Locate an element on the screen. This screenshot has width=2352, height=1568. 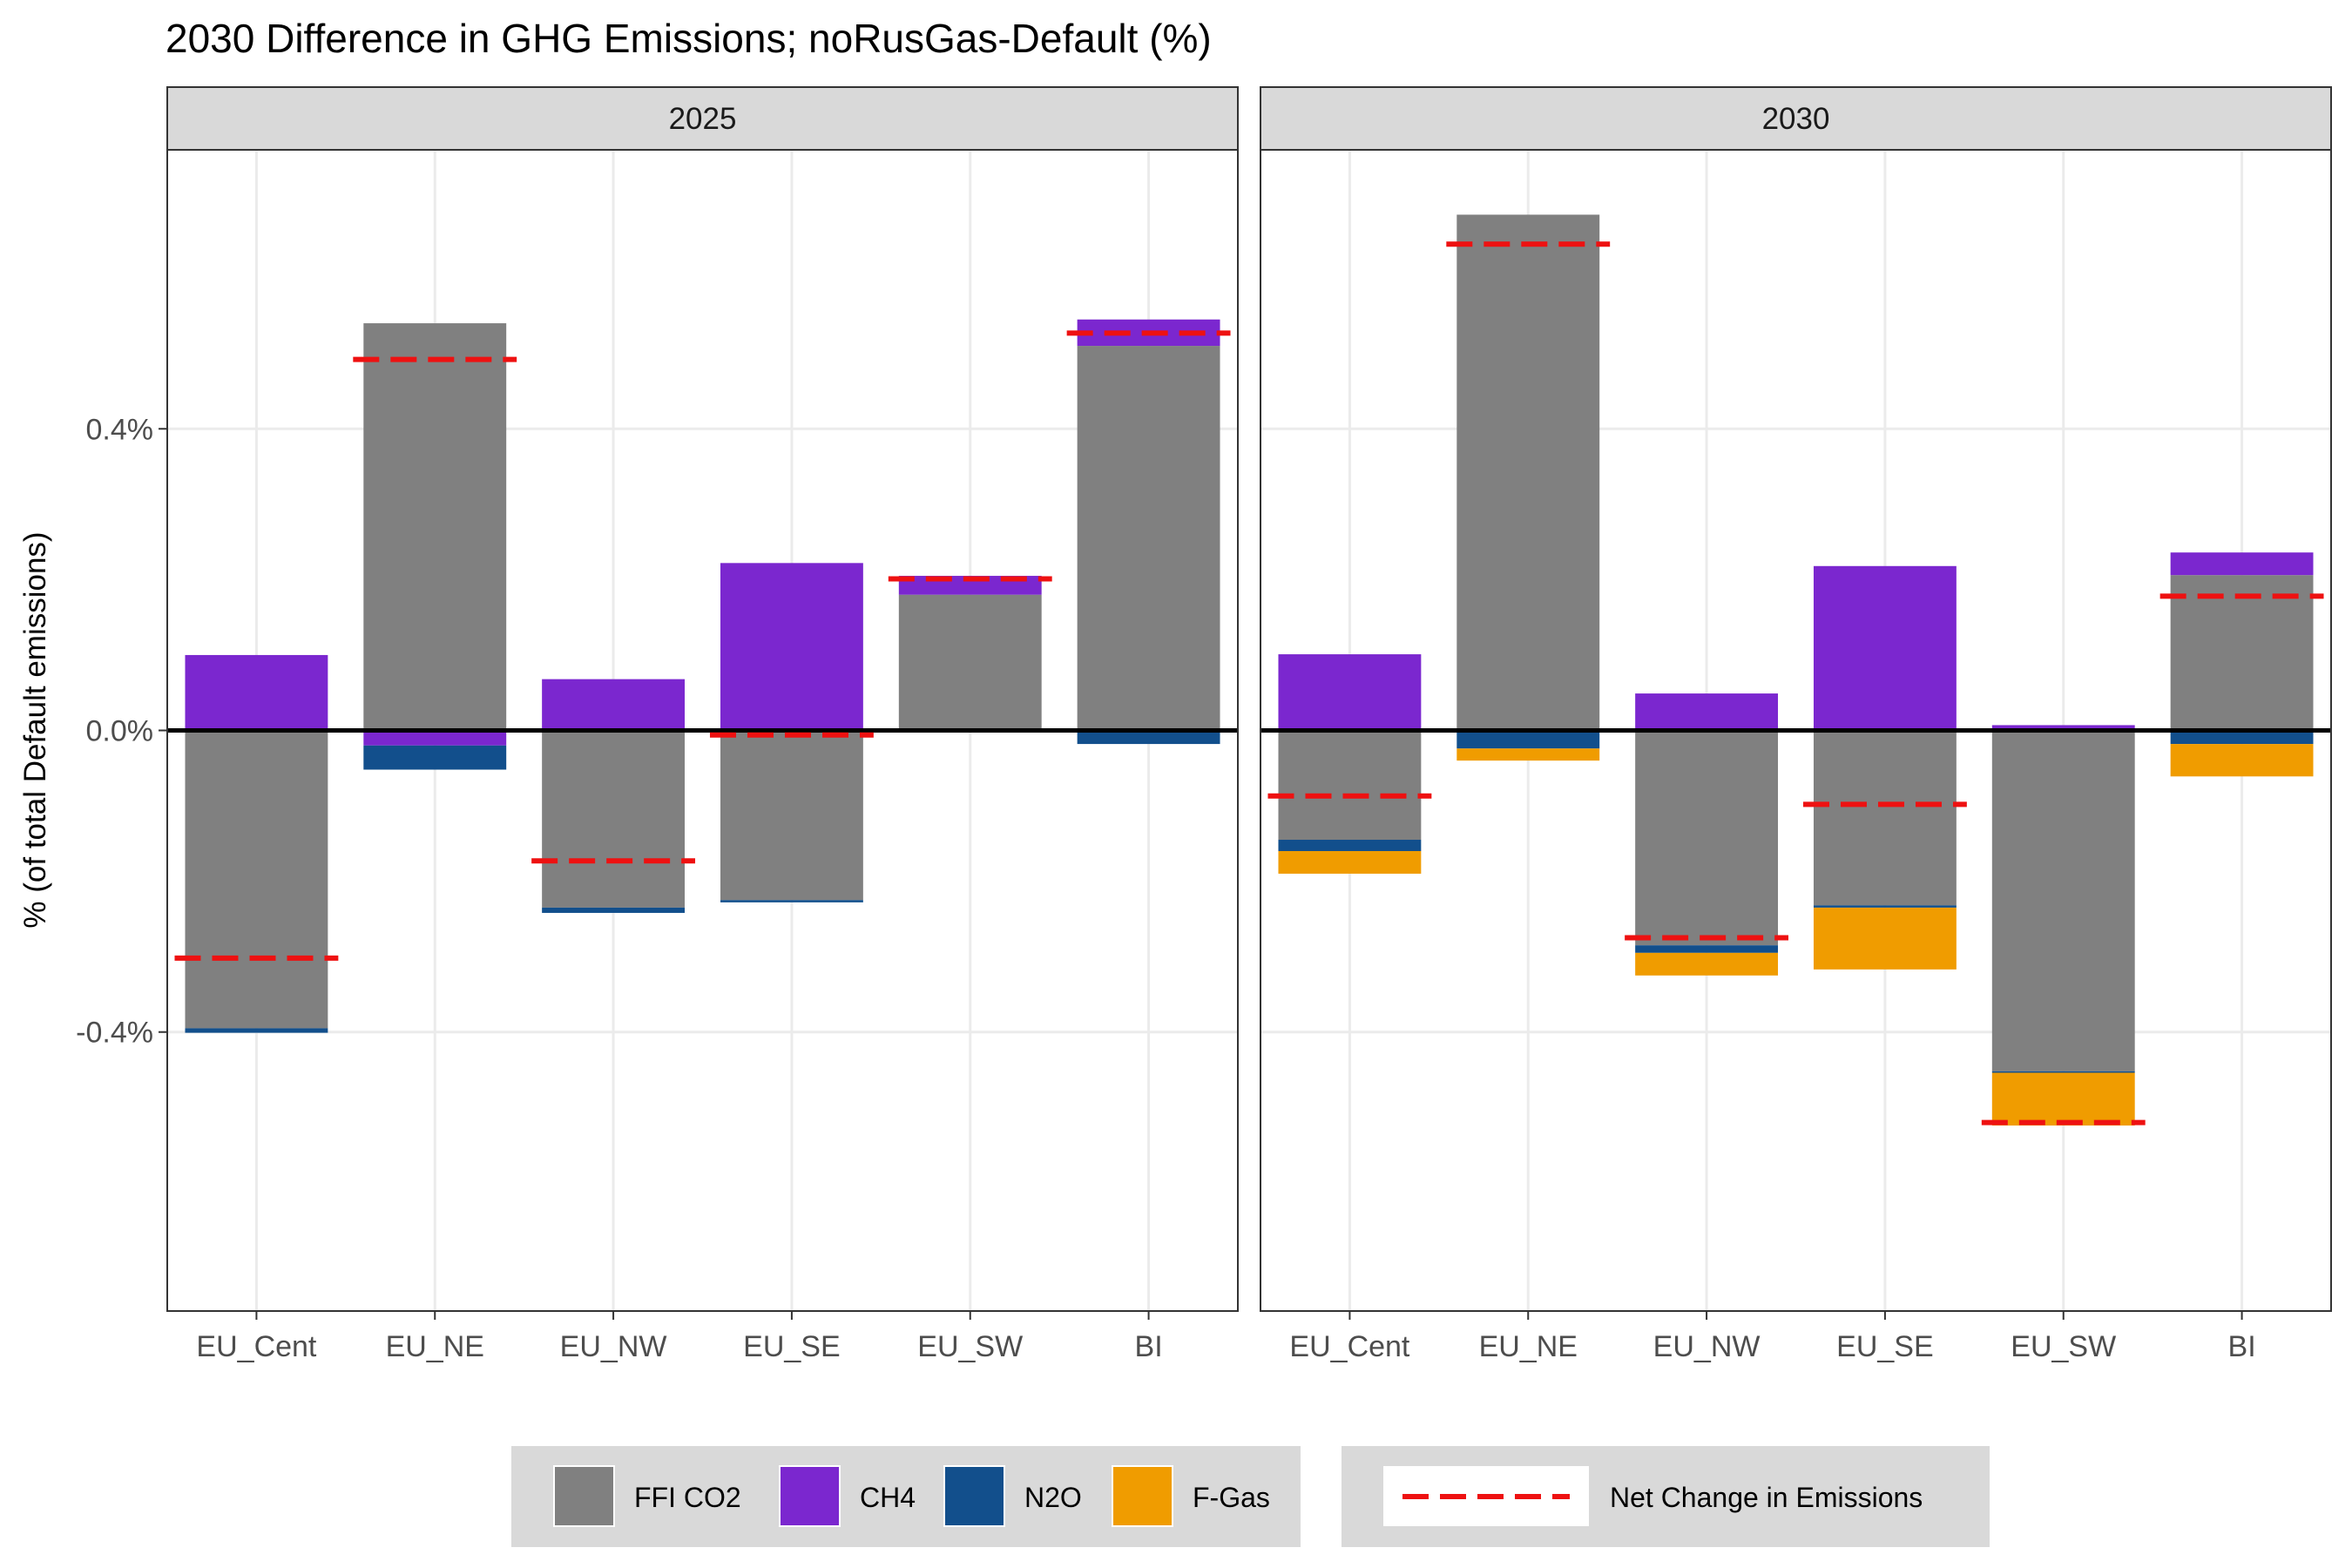
bar-segment-f-gas-eu_sw is located at coordinates (2063, 1099).